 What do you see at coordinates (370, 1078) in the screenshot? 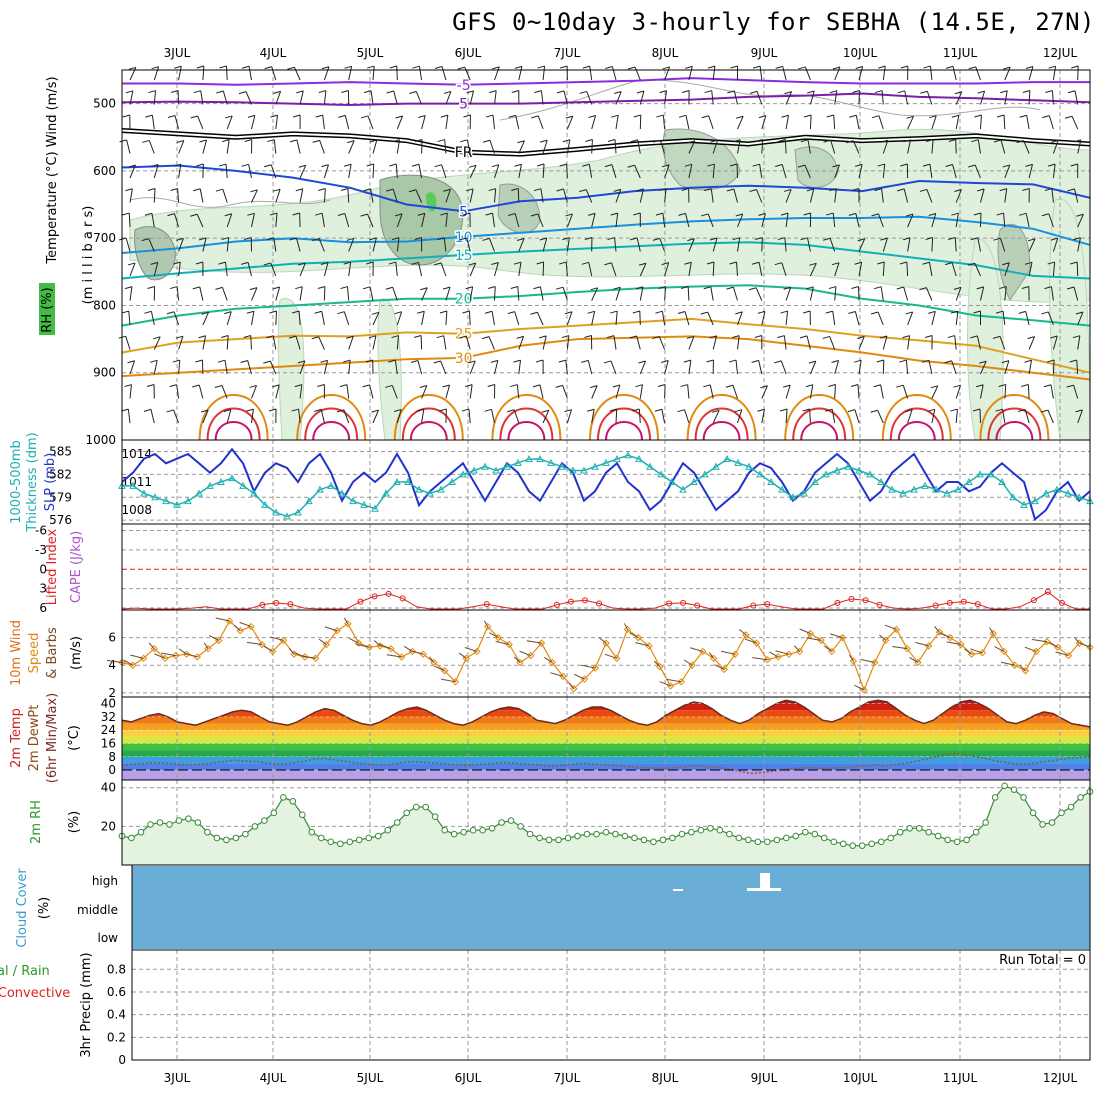
I see `day-label-bottom: 5JUL` at bounding box center [370, 1078].